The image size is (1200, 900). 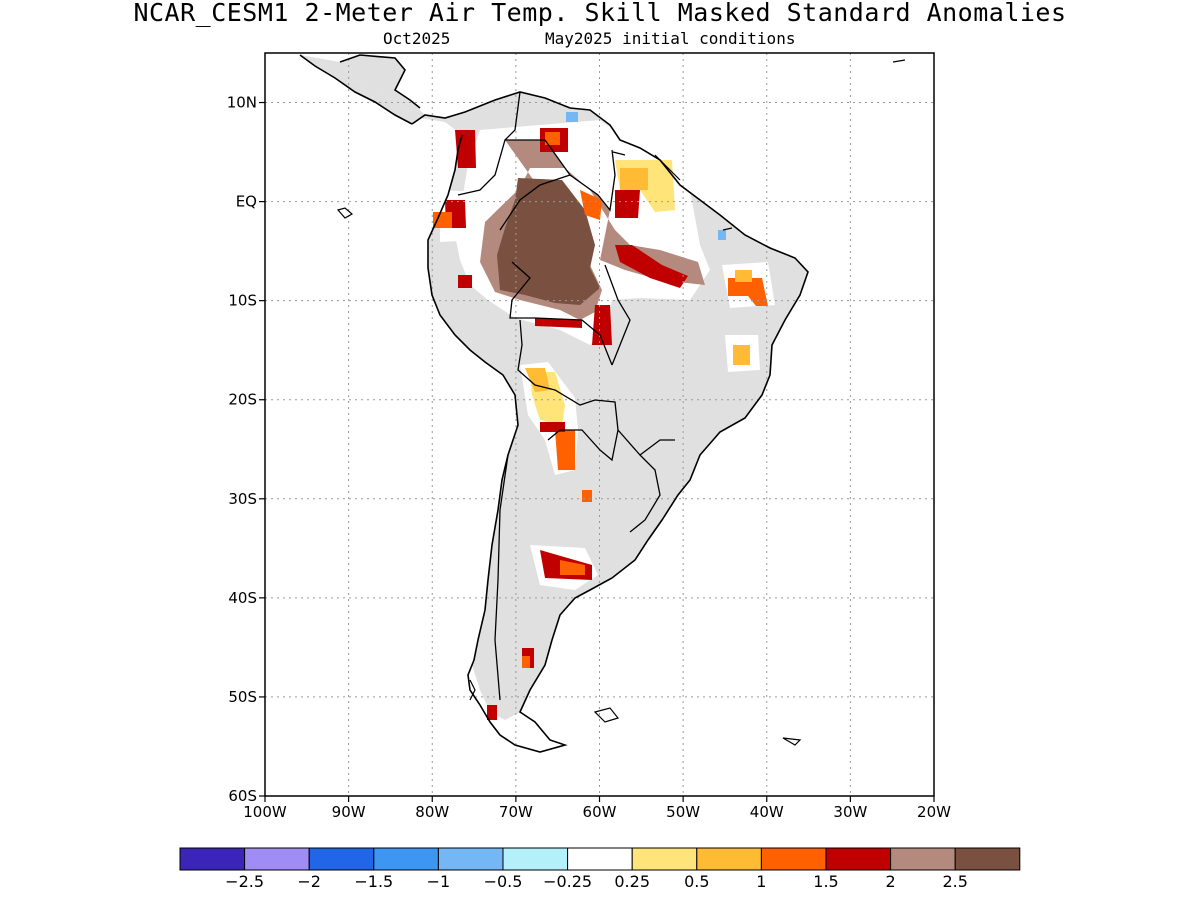 I want to click on colorbar-label: 2, so click(x=891, y=881).